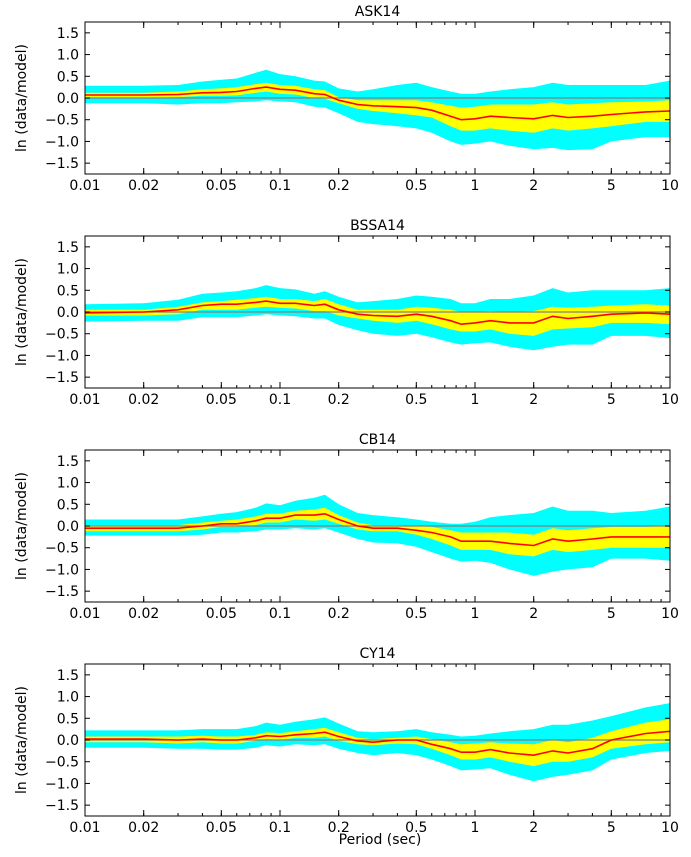 This screenshot has width=691, height=857. What do you see at coordinates (377, 226) in the screenshot?
I see `panel-title: BSSA14` at bounding box center [377, 226].